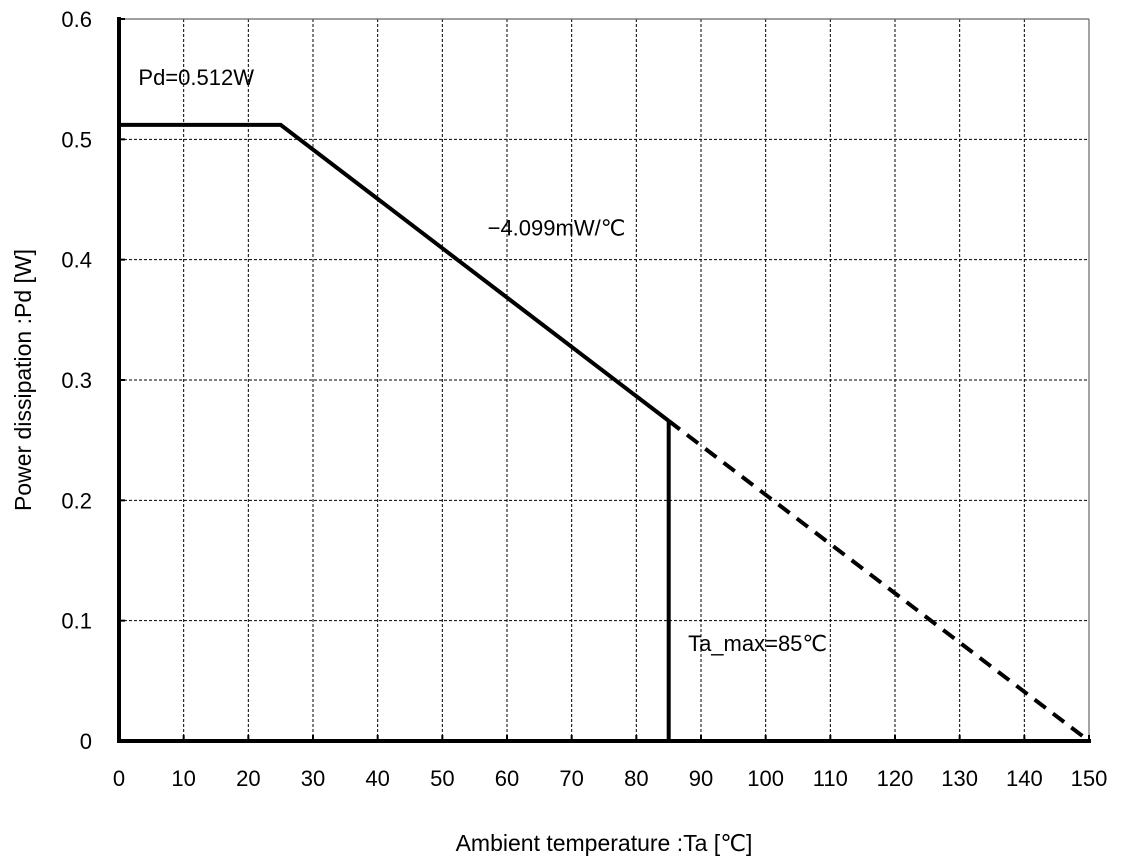  Describe the element at coordinates (76, 139) in the screenshot. I see `y-tick-label: 0.5` at that location.